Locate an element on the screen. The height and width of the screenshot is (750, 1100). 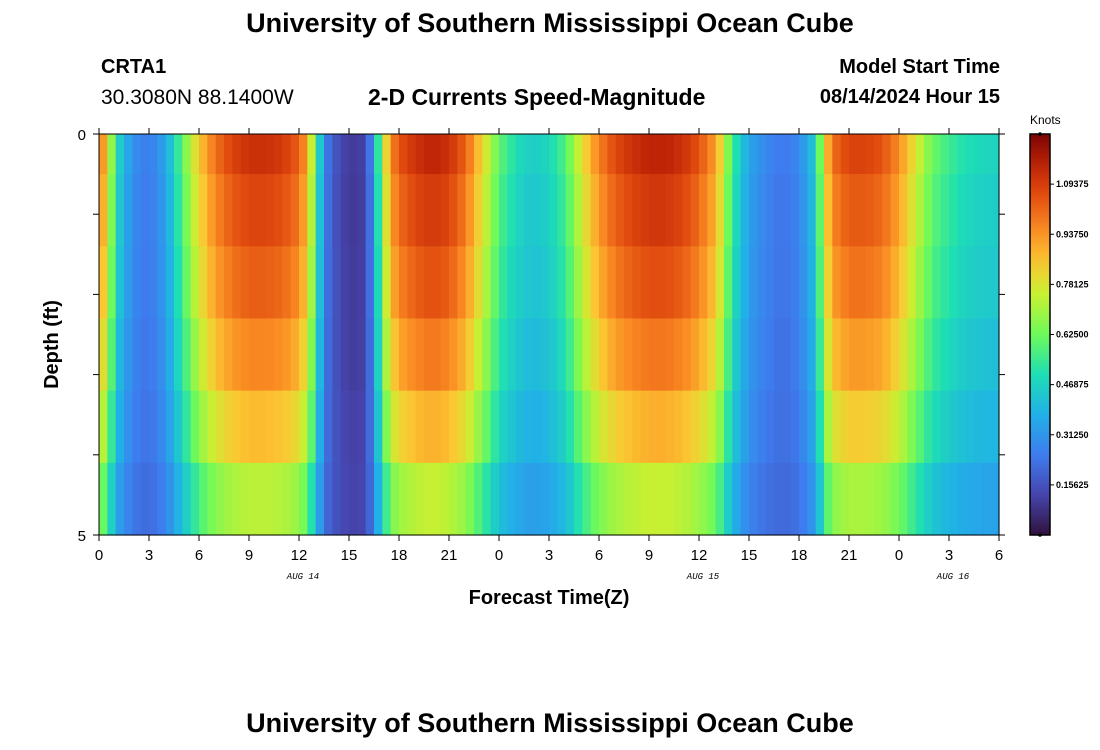
x-tick-label: 3 is located at coordinates (149, 555).